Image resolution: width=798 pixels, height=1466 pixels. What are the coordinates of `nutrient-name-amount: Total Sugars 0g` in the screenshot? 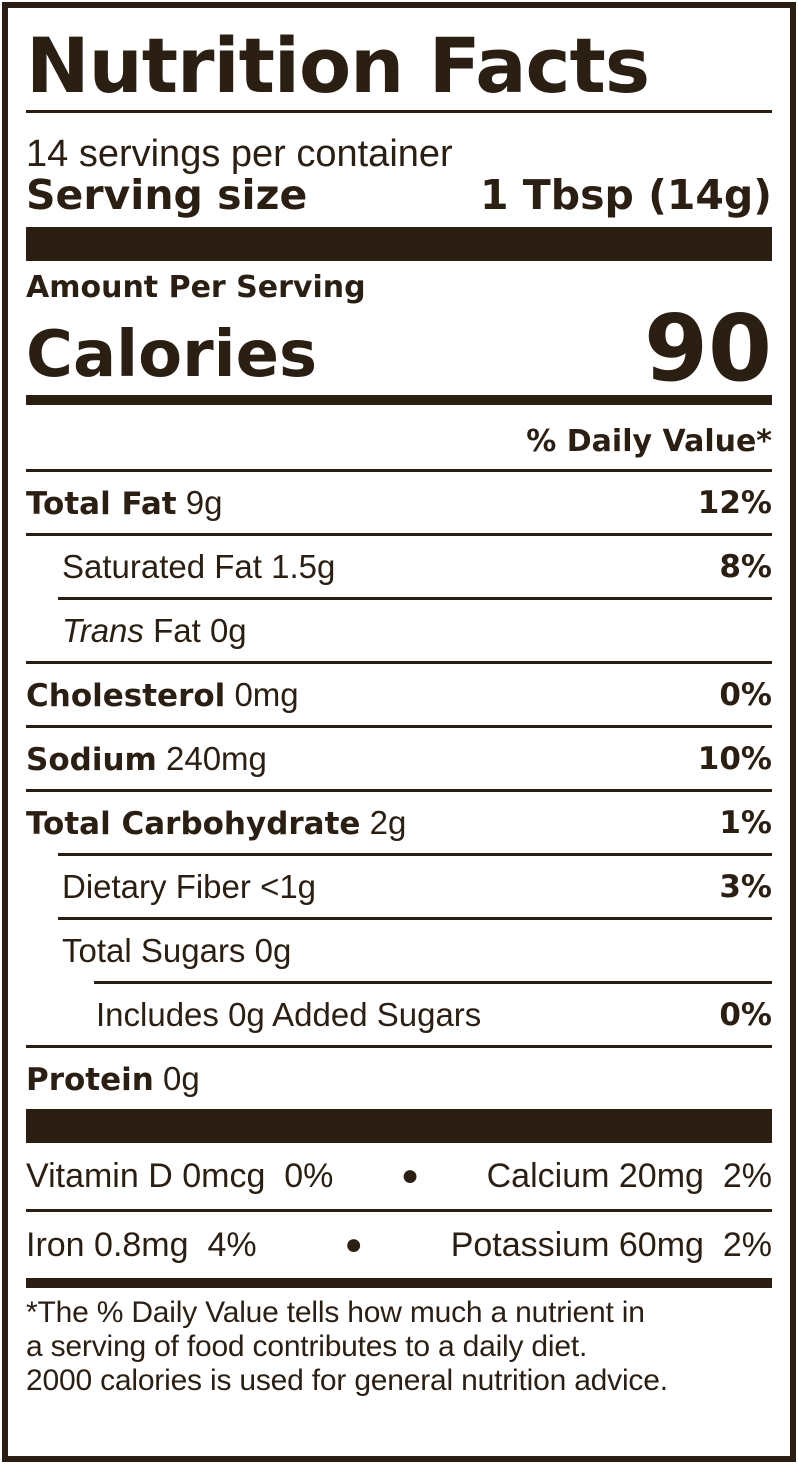 It's located at (176, 951).